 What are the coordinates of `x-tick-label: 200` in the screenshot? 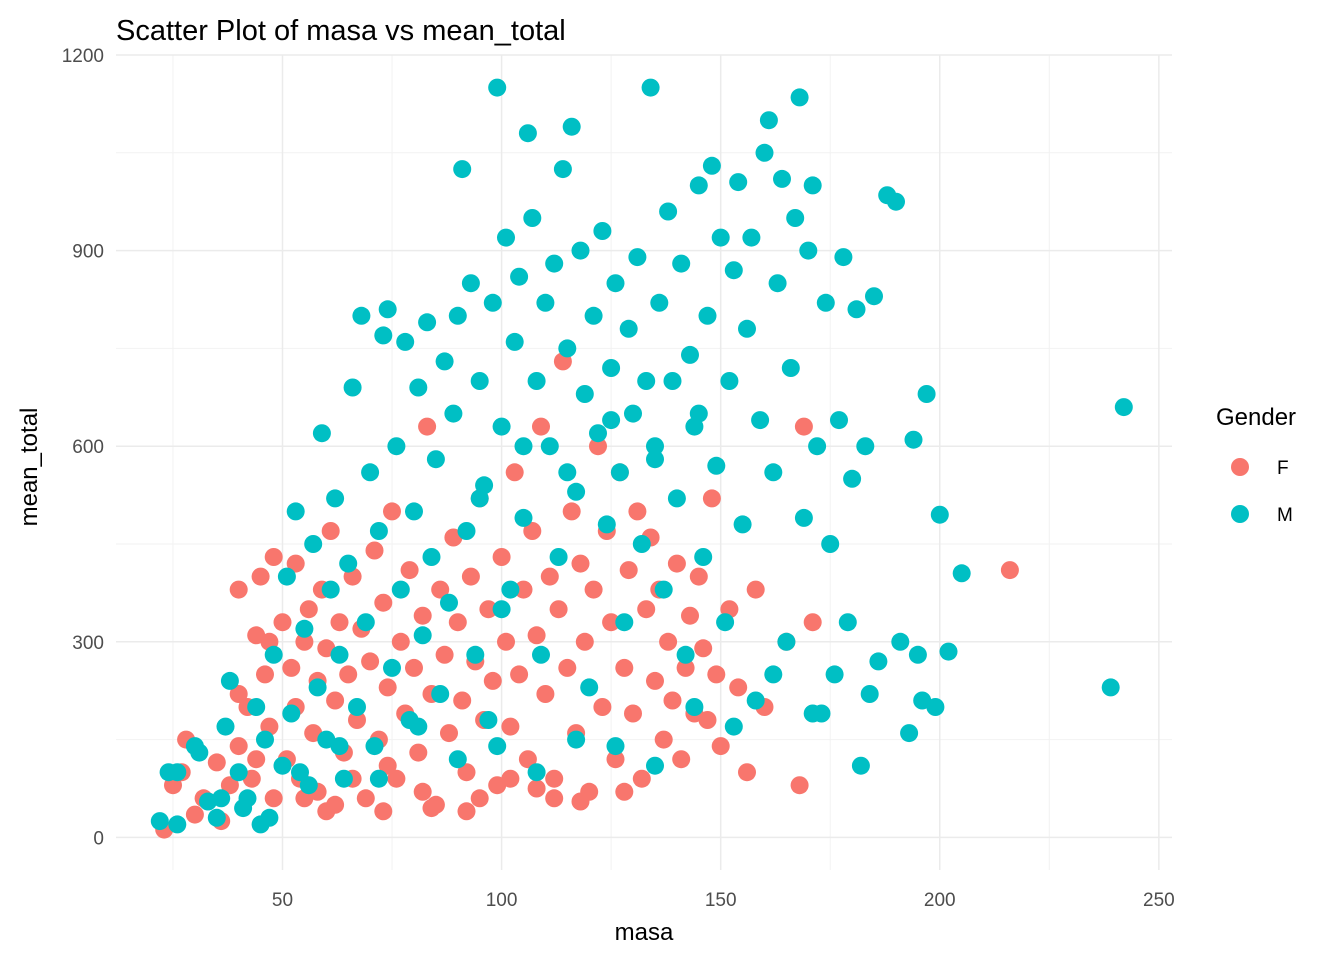 It's located at (940, 900).